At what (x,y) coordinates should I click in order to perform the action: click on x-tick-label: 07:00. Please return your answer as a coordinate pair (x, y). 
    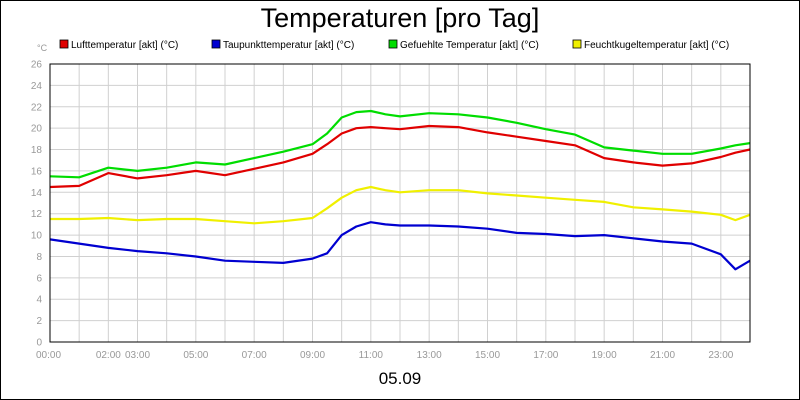
    Looking at the image, I should click on (254, 355).